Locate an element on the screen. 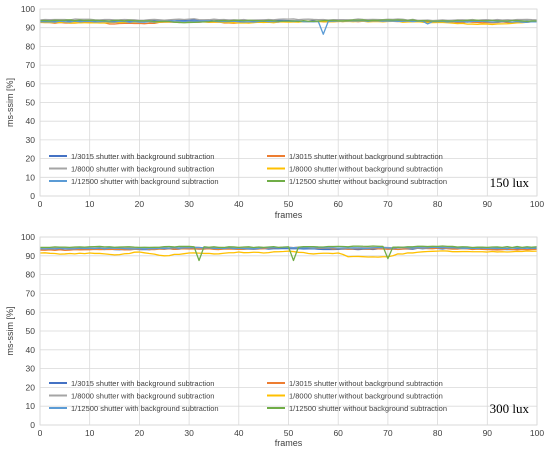 Image resolution: width=550 pixels, height=452 pixels. lux-annotation: 150 lux is located at coordinates (510, 182).